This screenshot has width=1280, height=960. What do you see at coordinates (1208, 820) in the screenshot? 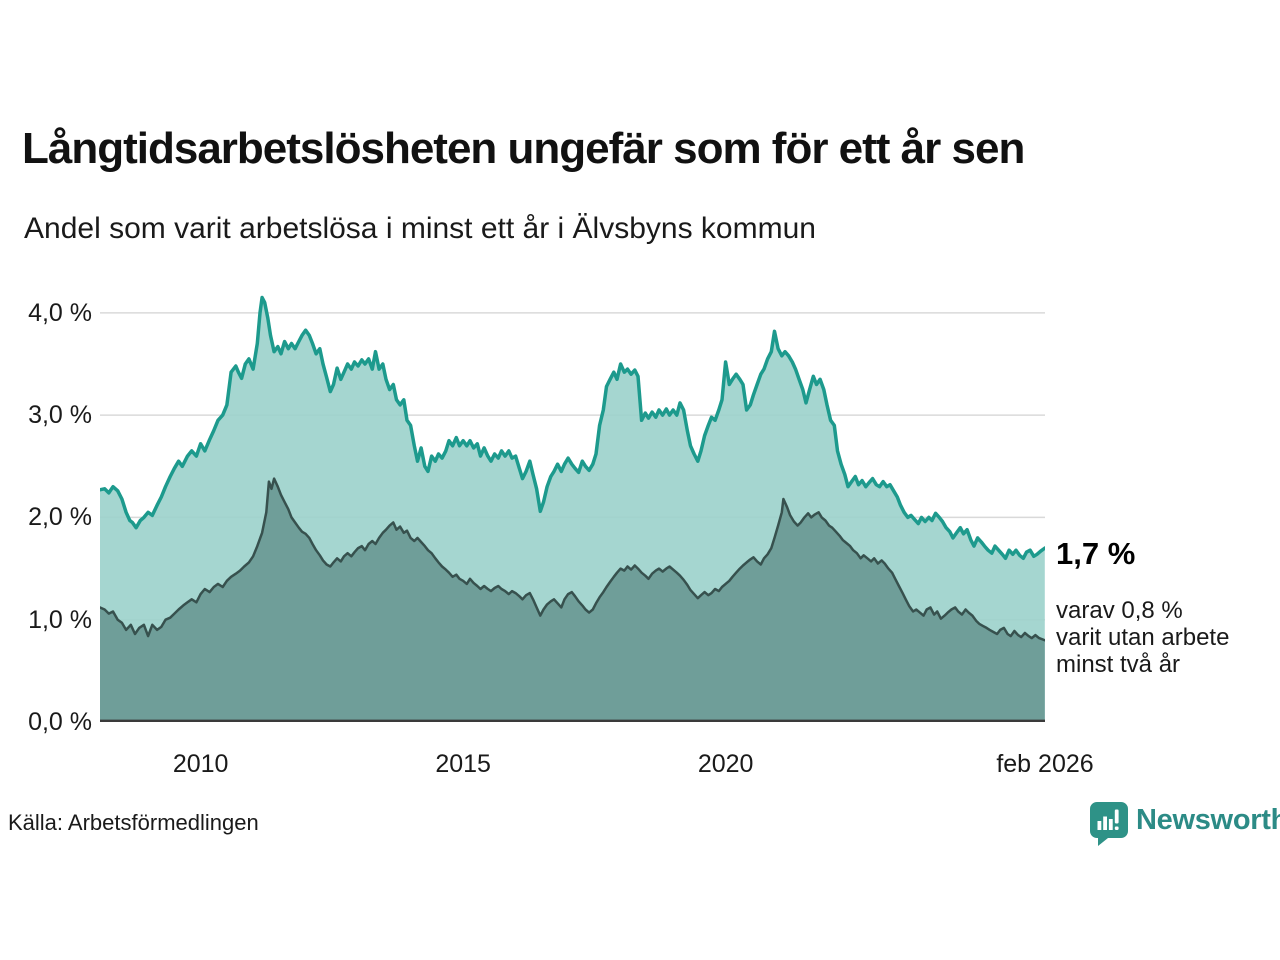
I see `logo-wordmark: Newsworthy` at bounding box center [1208, 820].